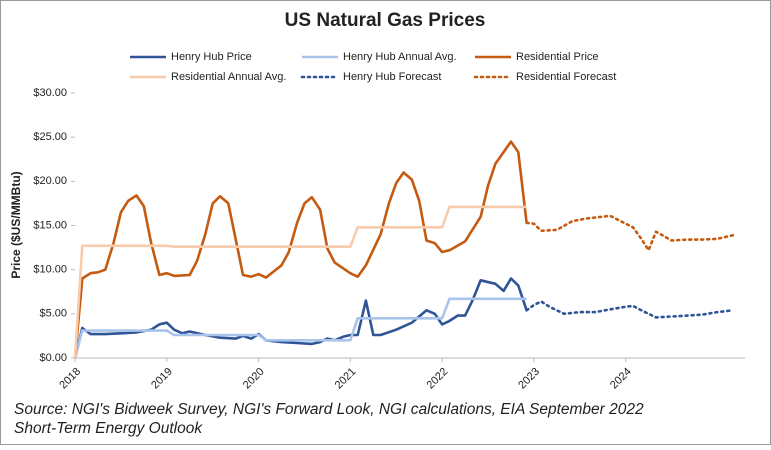 The height and width of the screenshot is (450, 771). I want to click on legend-label: Henry Hub Annual Avg., so click(400, 57).